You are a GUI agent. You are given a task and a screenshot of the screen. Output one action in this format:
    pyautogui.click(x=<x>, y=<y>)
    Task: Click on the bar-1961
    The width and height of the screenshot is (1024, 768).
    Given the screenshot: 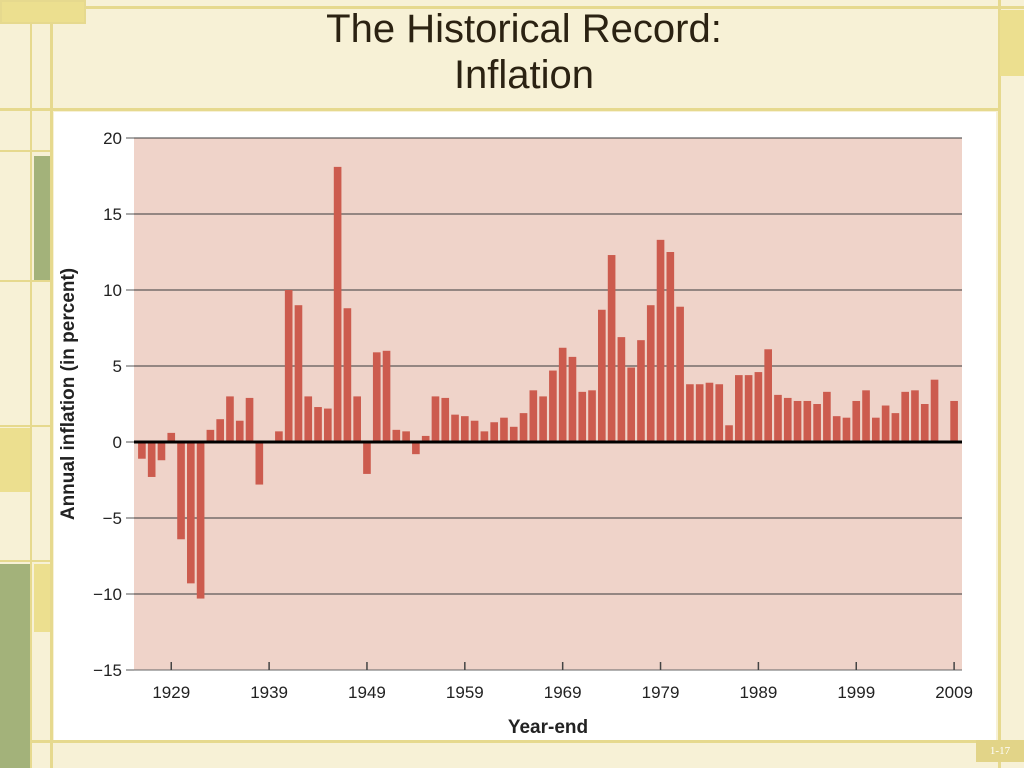 What is the action you would take?
    pyautogui.click(x=484, y=436)
    